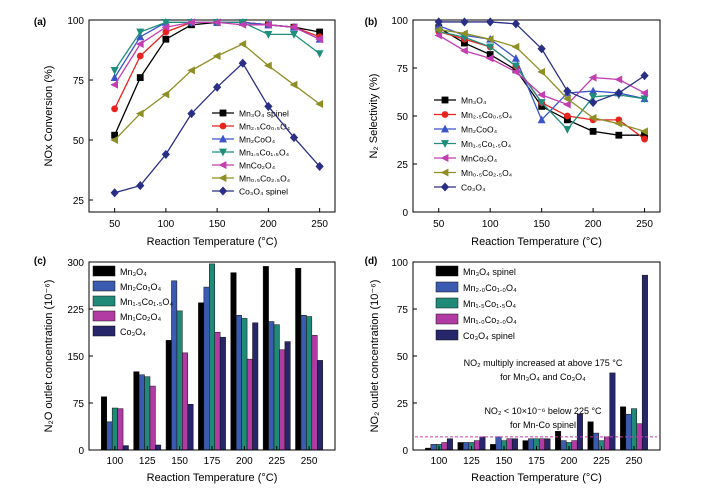 This screenshot has width=722, height=490. Describe the element at coordinates (49, 116) in the screenshot. I see `y-axis-label: NOx Conversion (%)` at that location.